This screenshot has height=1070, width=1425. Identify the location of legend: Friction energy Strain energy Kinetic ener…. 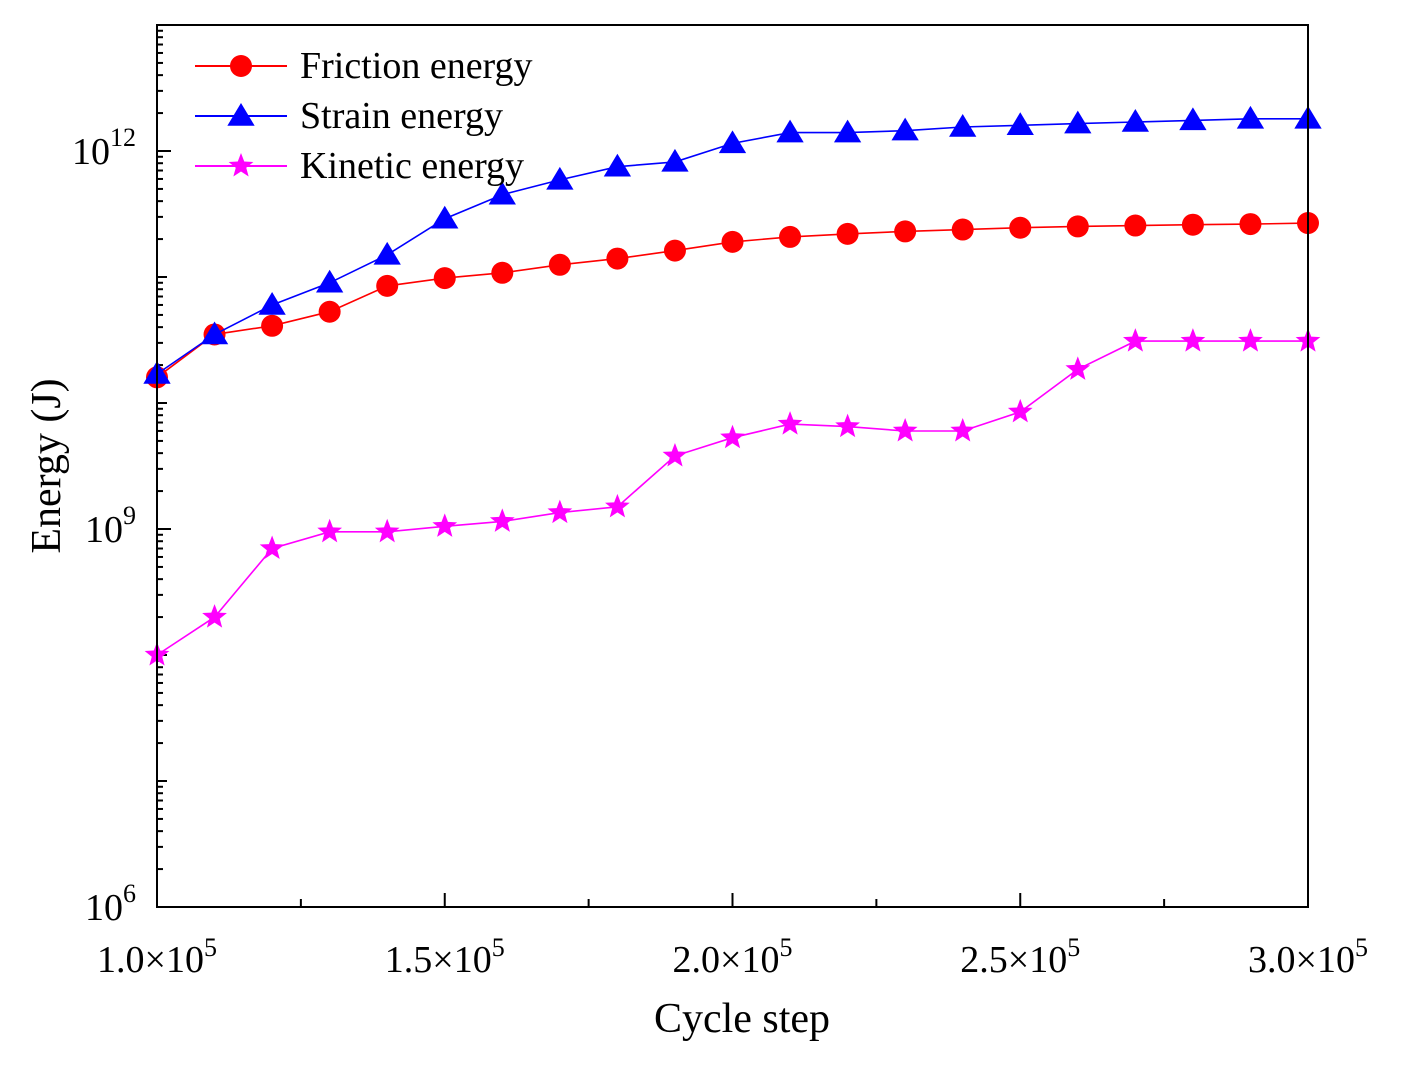
(364, 116).